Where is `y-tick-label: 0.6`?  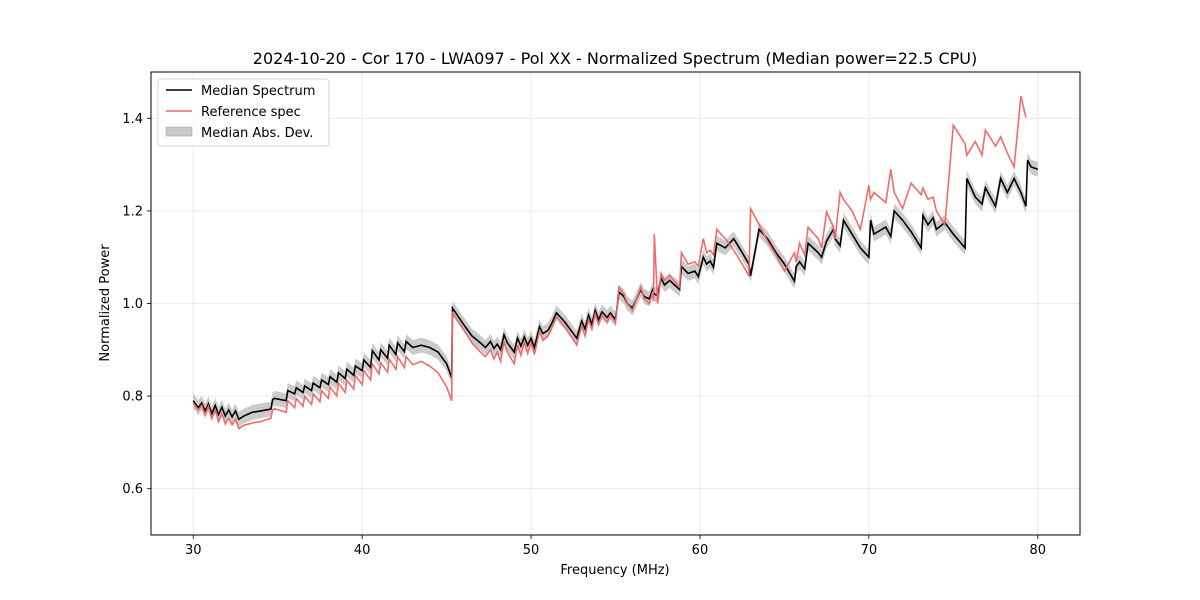
y-tick-label: 0.6 is located at coordinates (132, 489).